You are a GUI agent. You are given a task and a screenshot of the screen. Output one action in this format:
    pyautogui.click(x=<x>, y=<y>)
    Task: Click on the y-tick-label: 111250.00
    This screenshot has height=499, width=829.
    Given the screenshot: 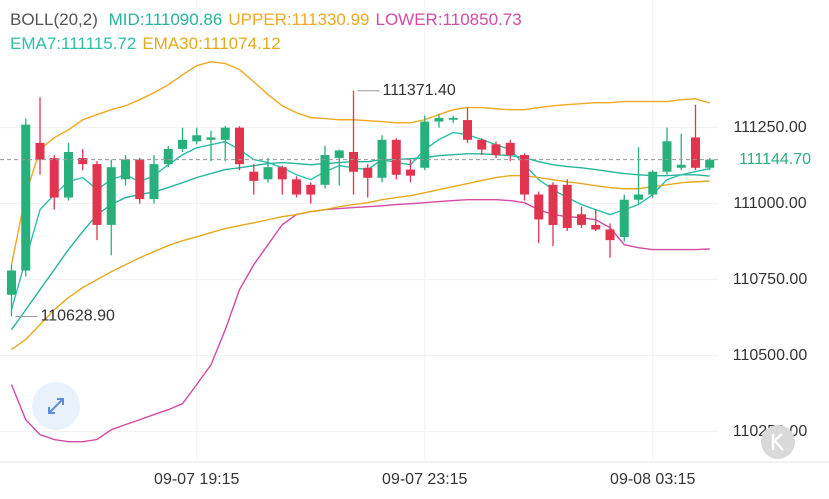 What is the action you would take?
    pyautogui.click(x=769, y=127)
    